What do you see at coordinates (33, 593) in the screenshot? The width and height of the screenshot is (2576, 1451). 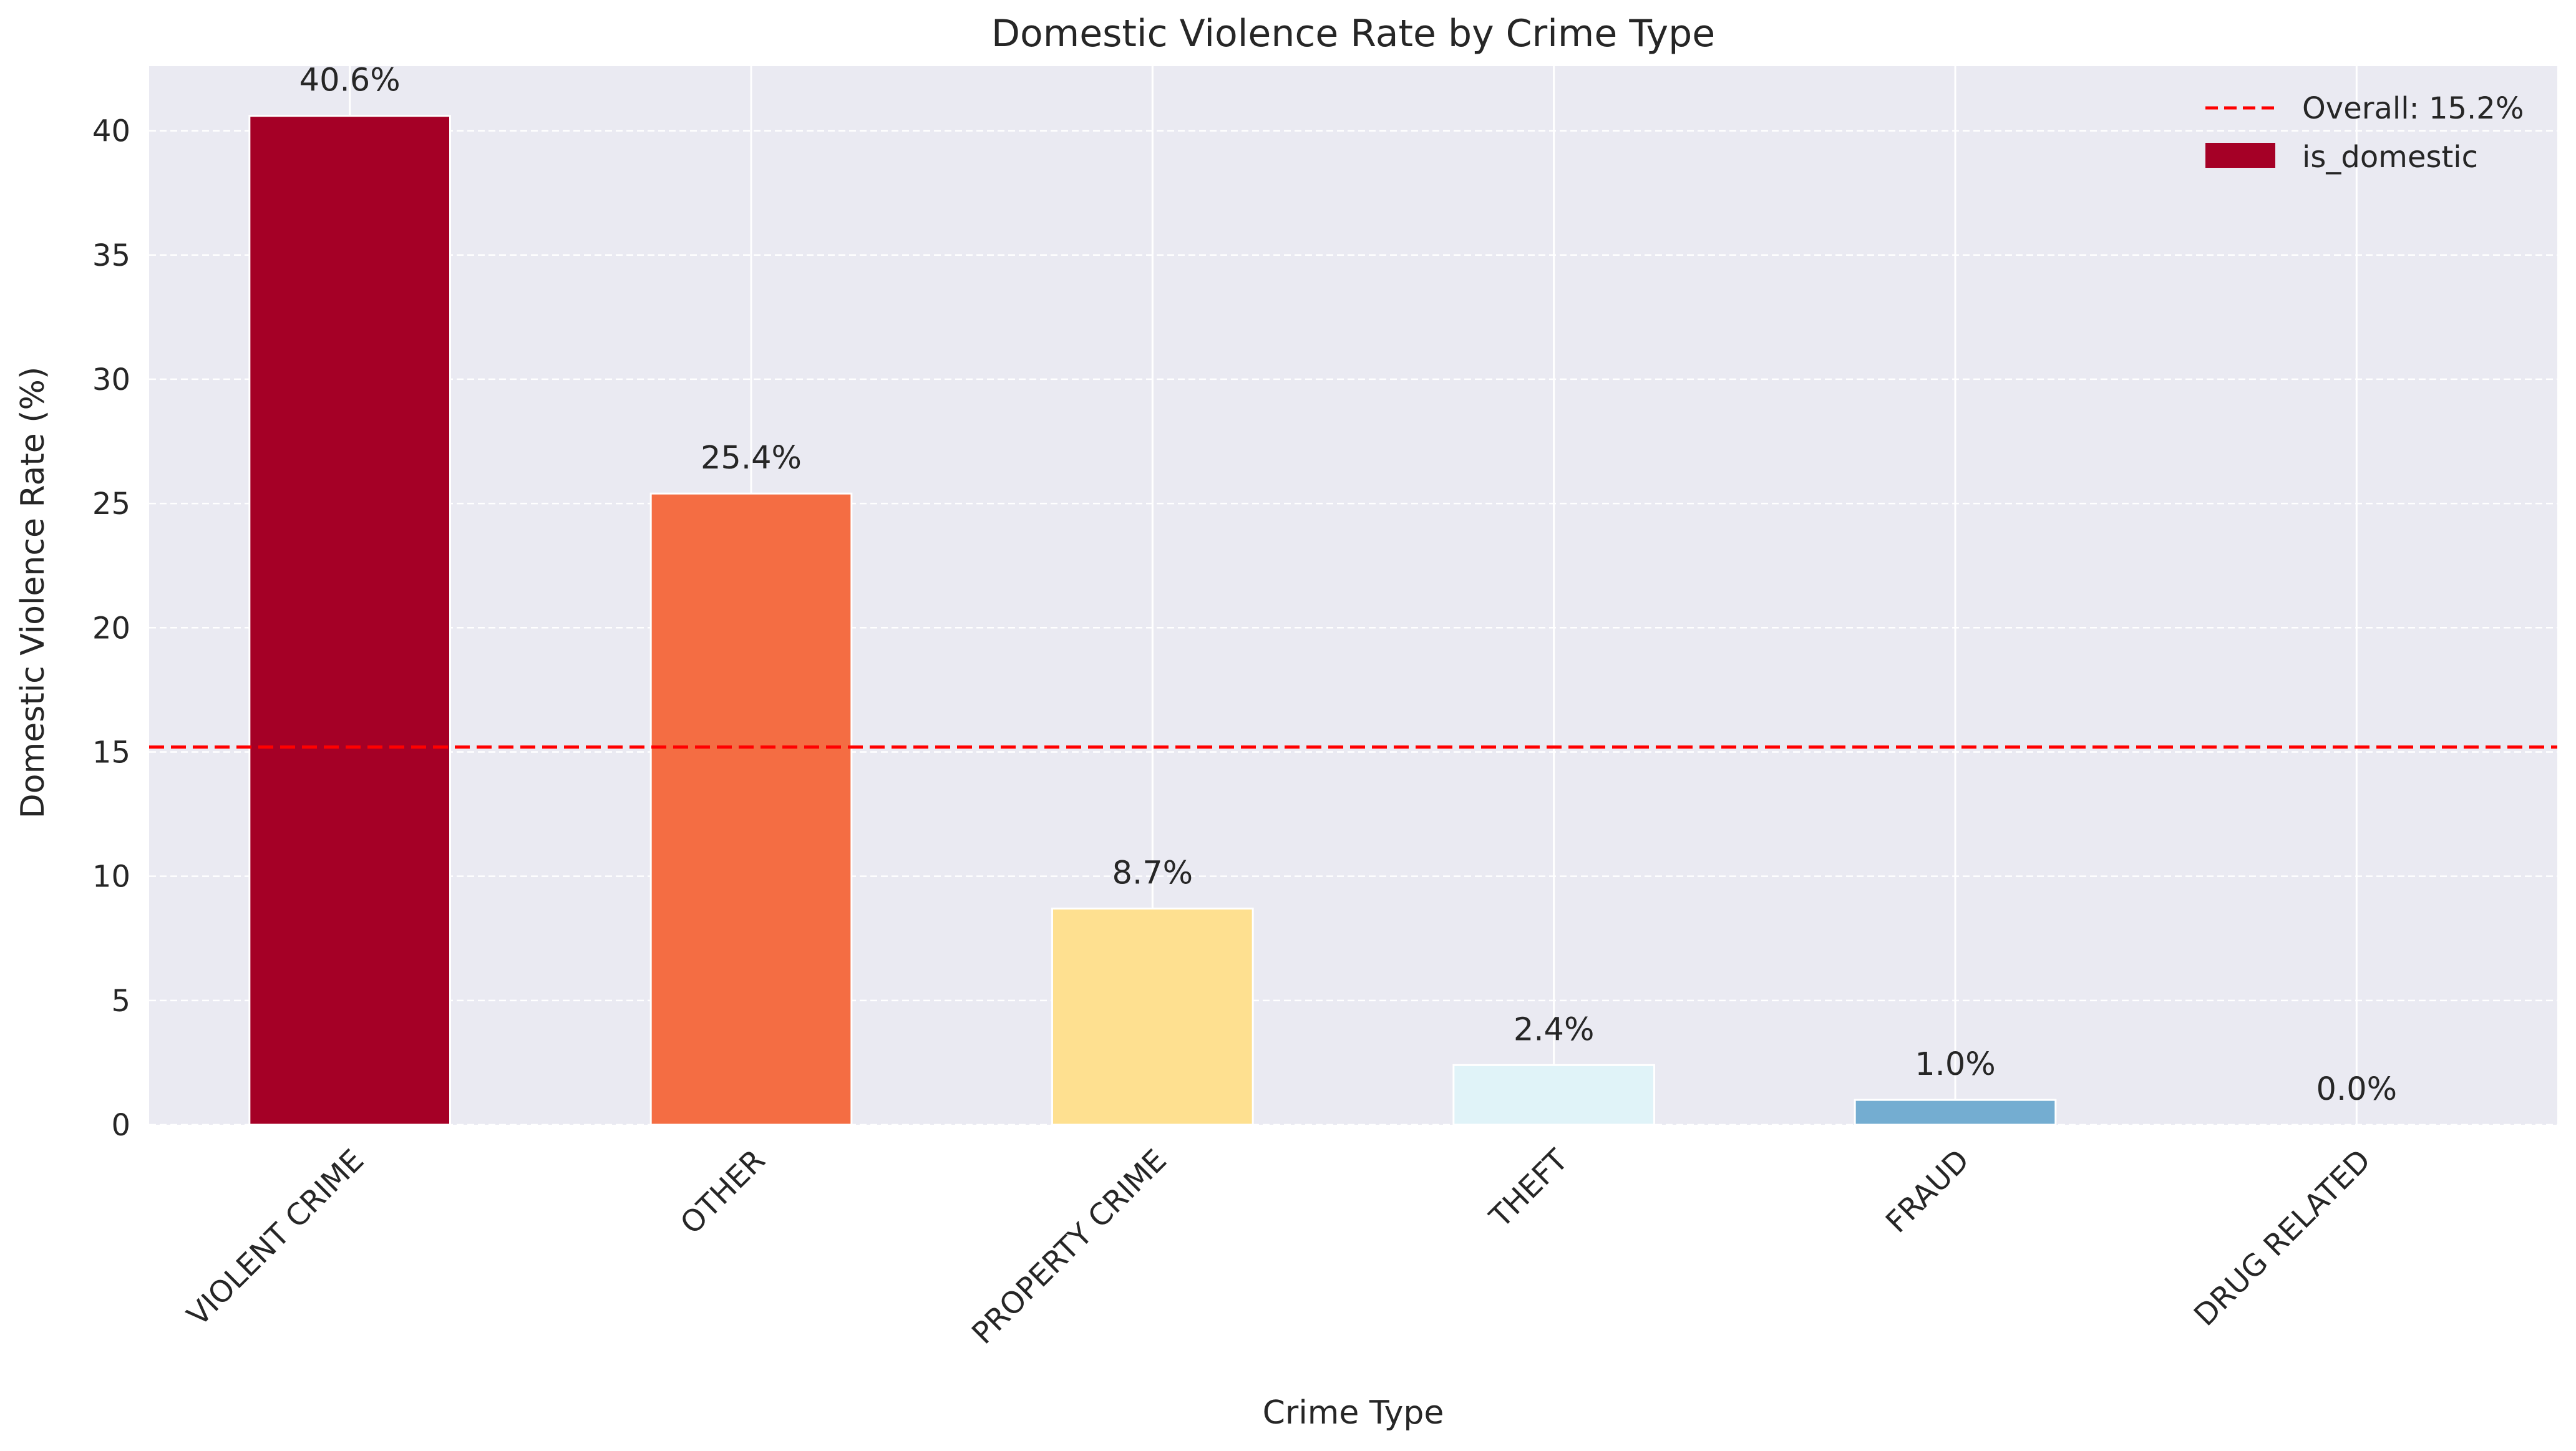 I see `y-axis-label: Domestic Violence Rate (%)` at bounding box center [33, 593].